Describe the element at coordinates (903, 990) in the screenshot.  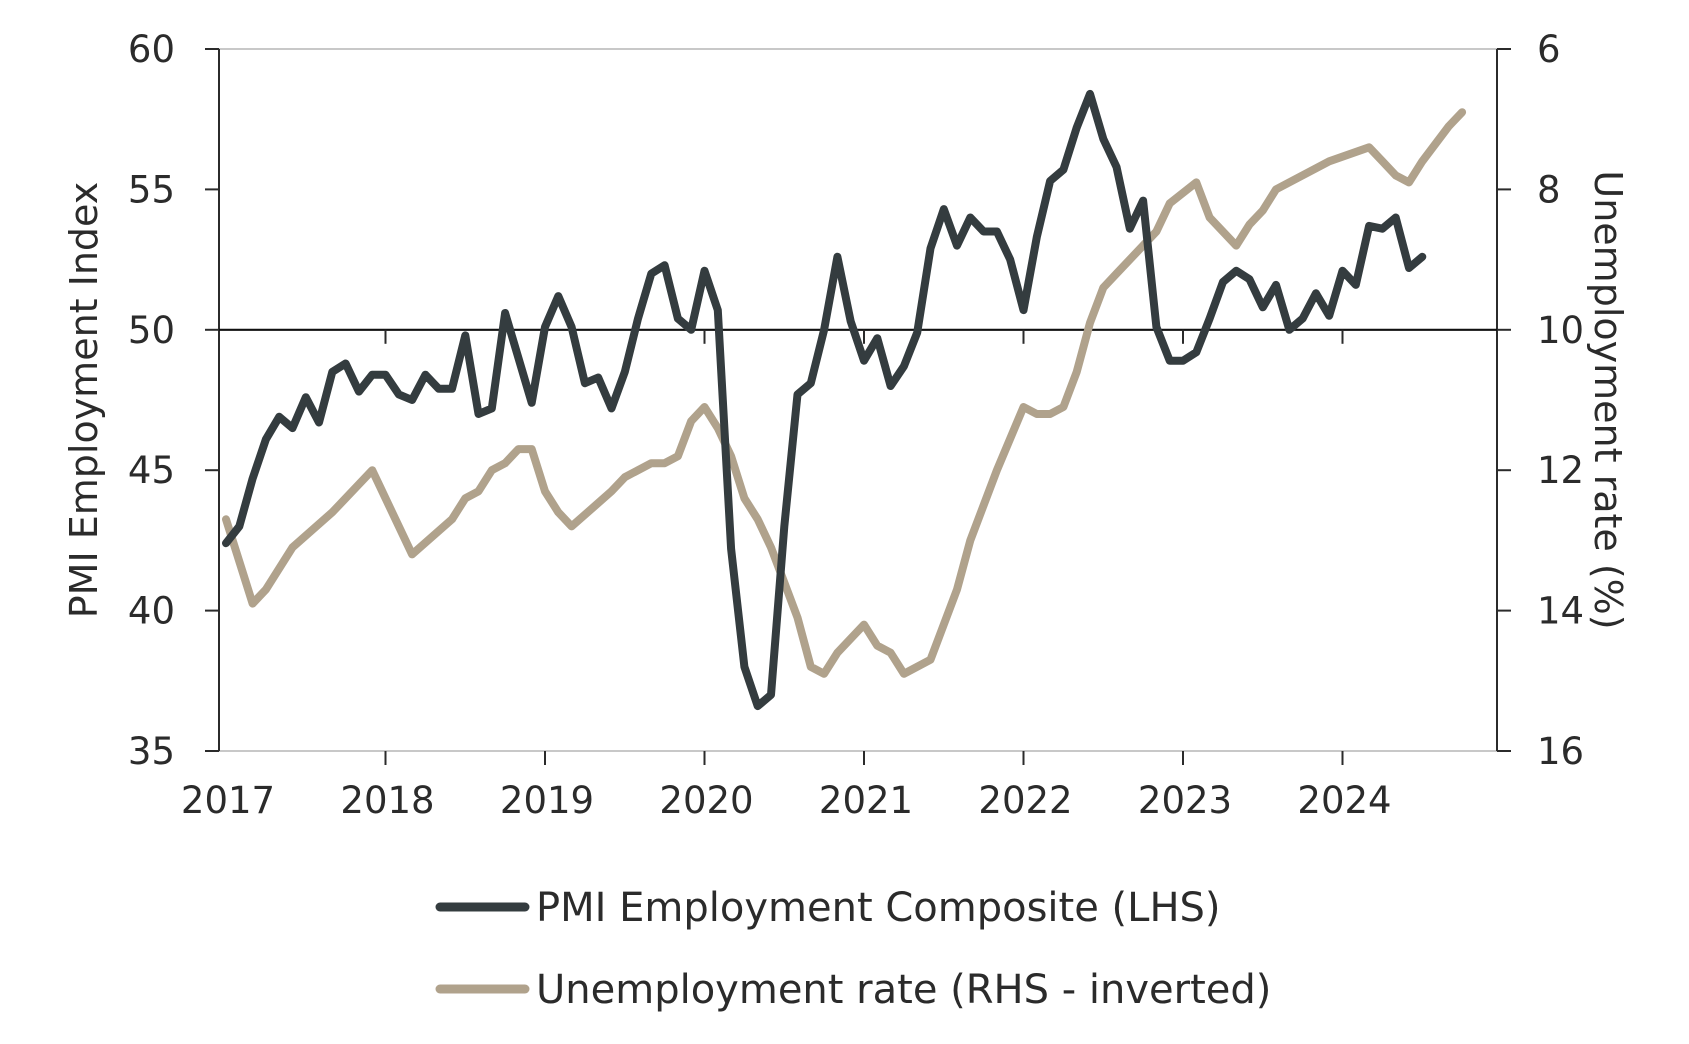
I see `legend-label-unemployment: Unemployment rate (RHS - inverted)` at that location.